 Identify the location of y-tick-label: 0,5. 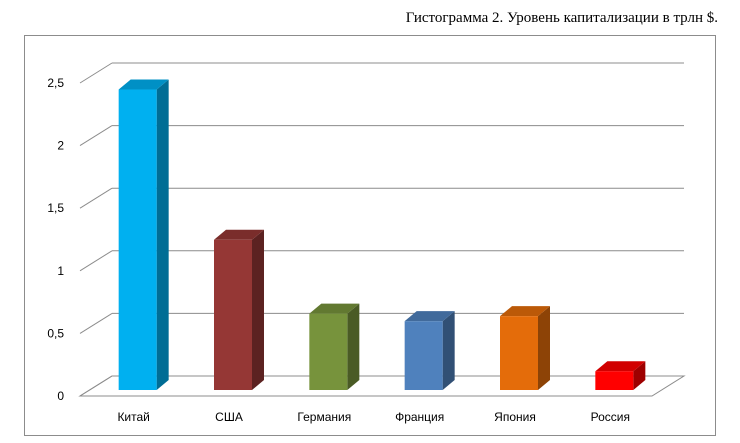
(55, 333).